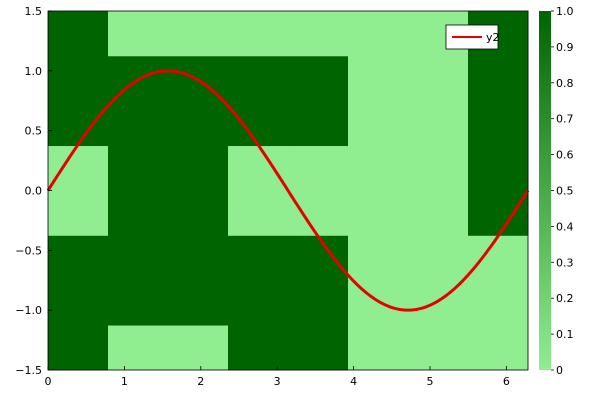 The image size is (600, 404). I want to click on x-axis: 0 1 2 3 4 5 6, so click(277, 377).